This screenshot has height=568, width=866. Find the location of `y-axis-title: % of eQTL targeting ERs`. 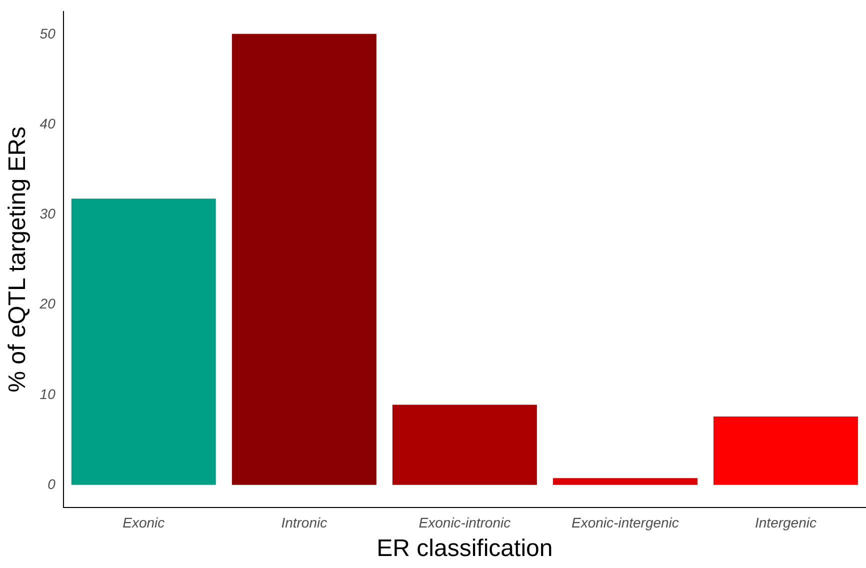

y-axis-title: % of eQTL targeting ERs is located at coordinates (18, 259).